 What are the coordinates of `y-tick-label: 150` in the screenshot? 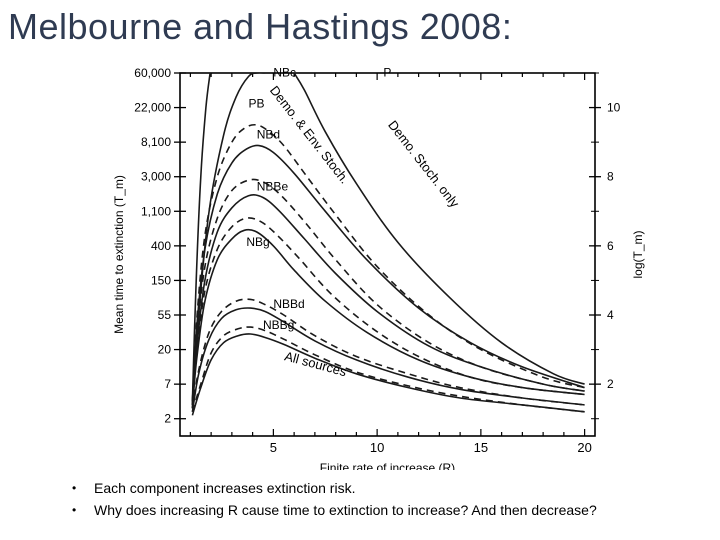 It's located at (161, 280).